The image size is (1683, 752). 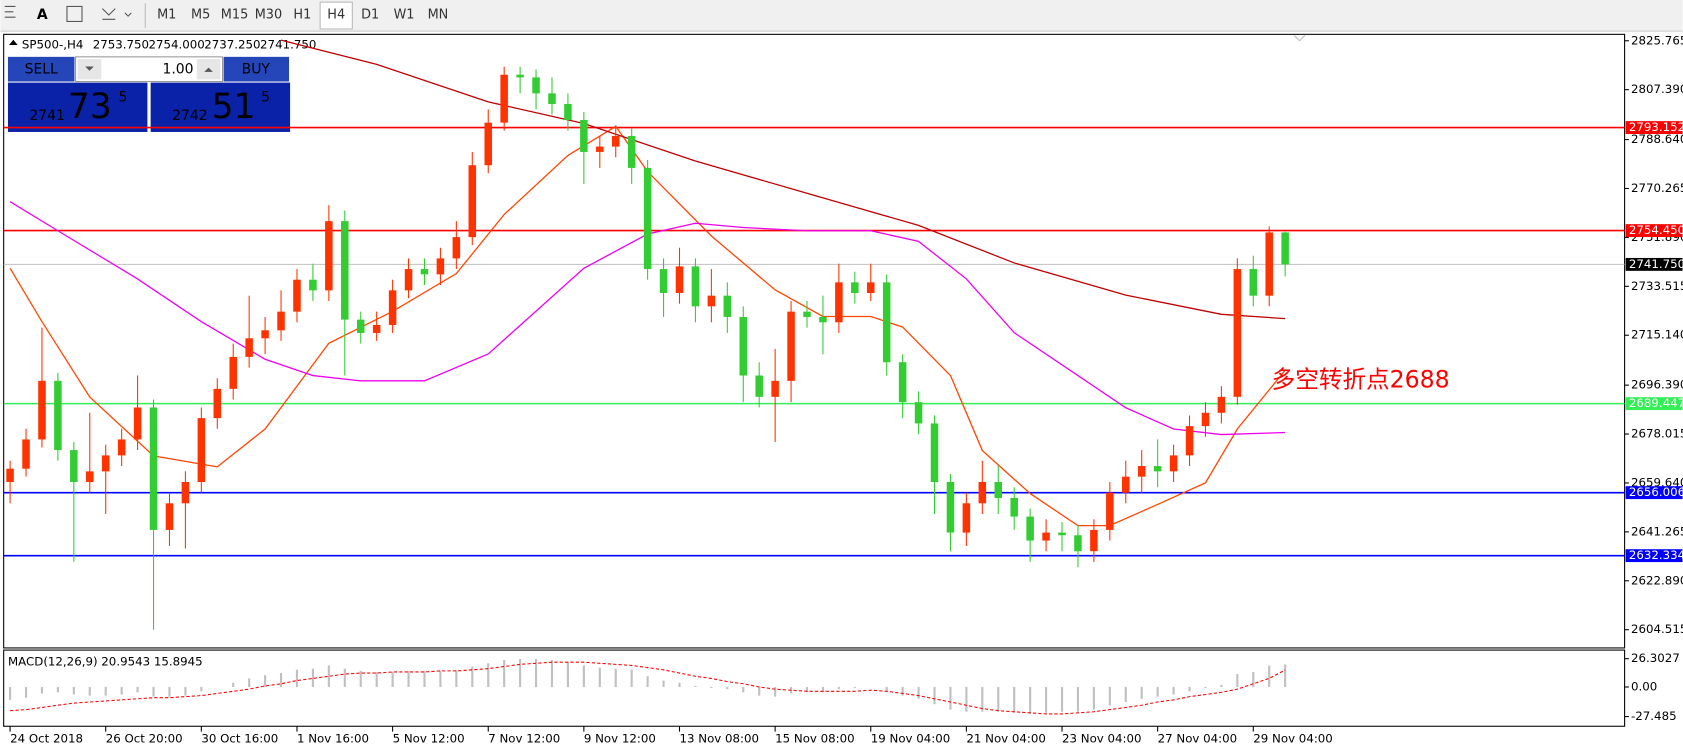 I want to click on sell-button, so click(x=41, y=69).